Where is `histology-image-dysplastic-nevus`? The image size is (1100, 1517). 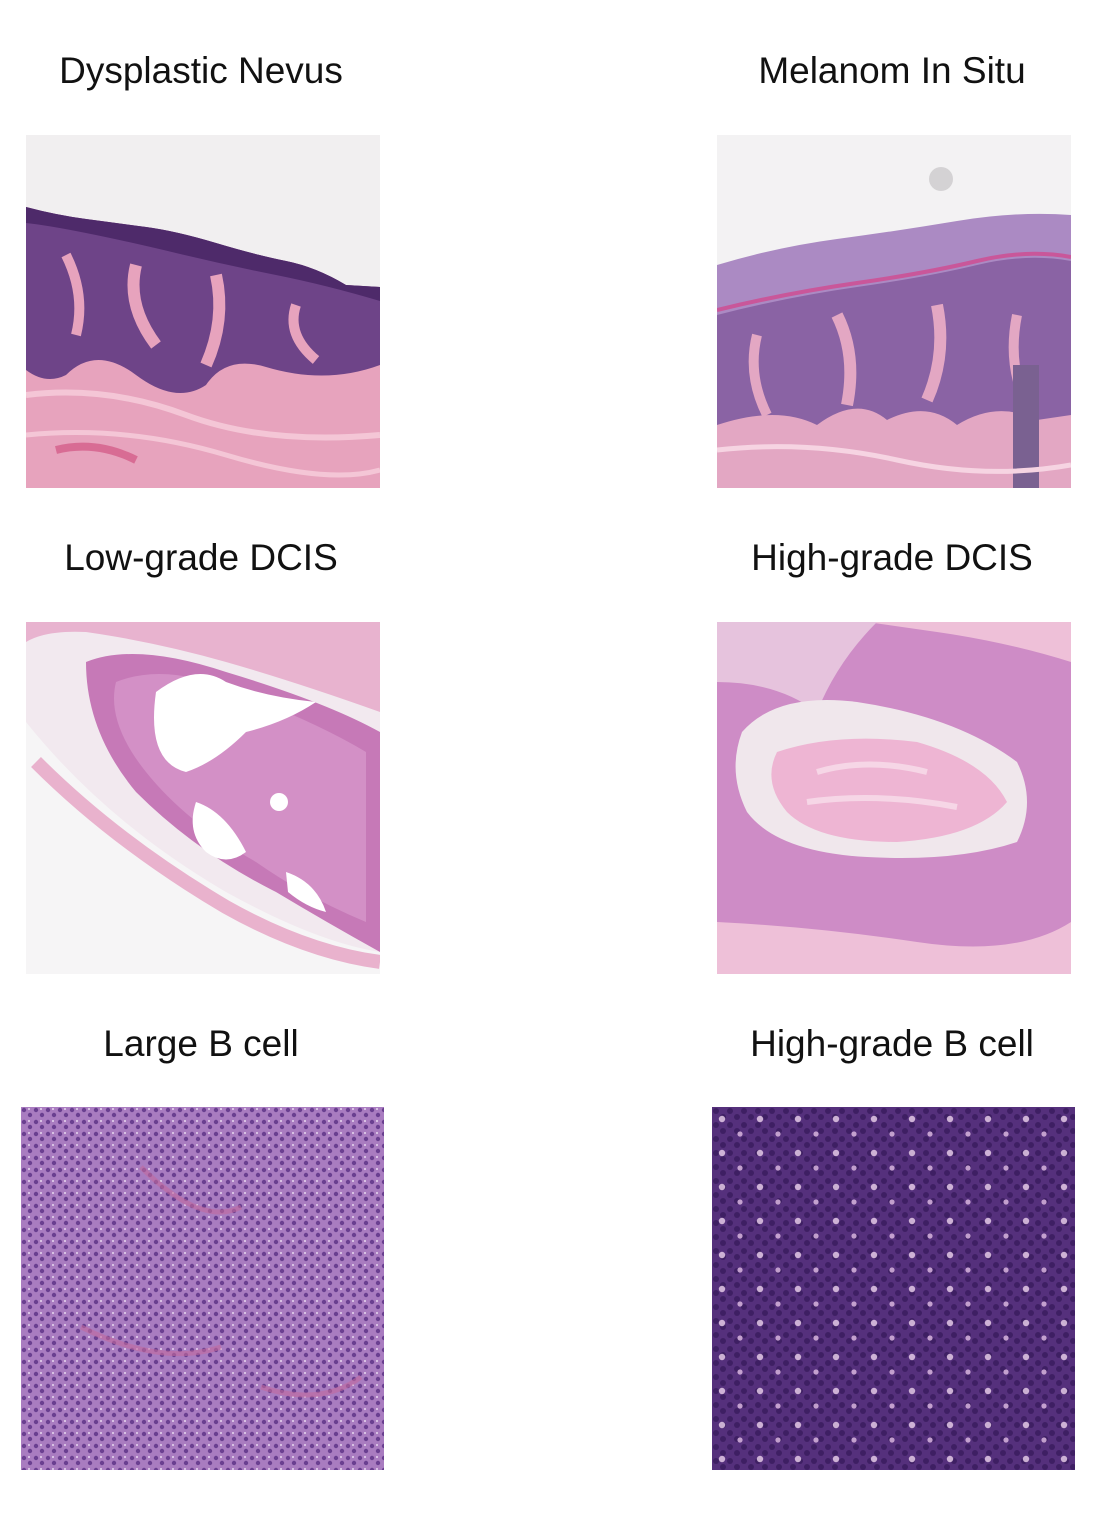
histology-image-dysplastic-nevus is located at coordinates (203, 311).